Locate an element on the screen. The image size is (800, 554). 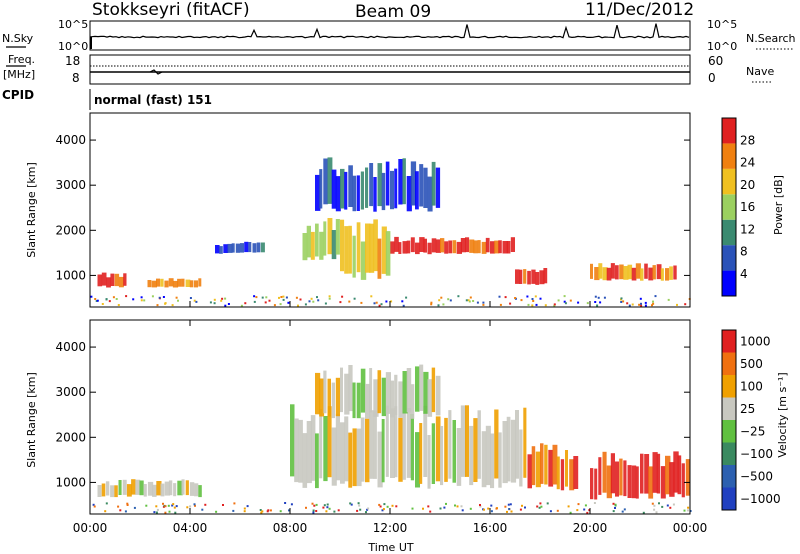
power-cbar-frame is located at coordinates (729, 207).